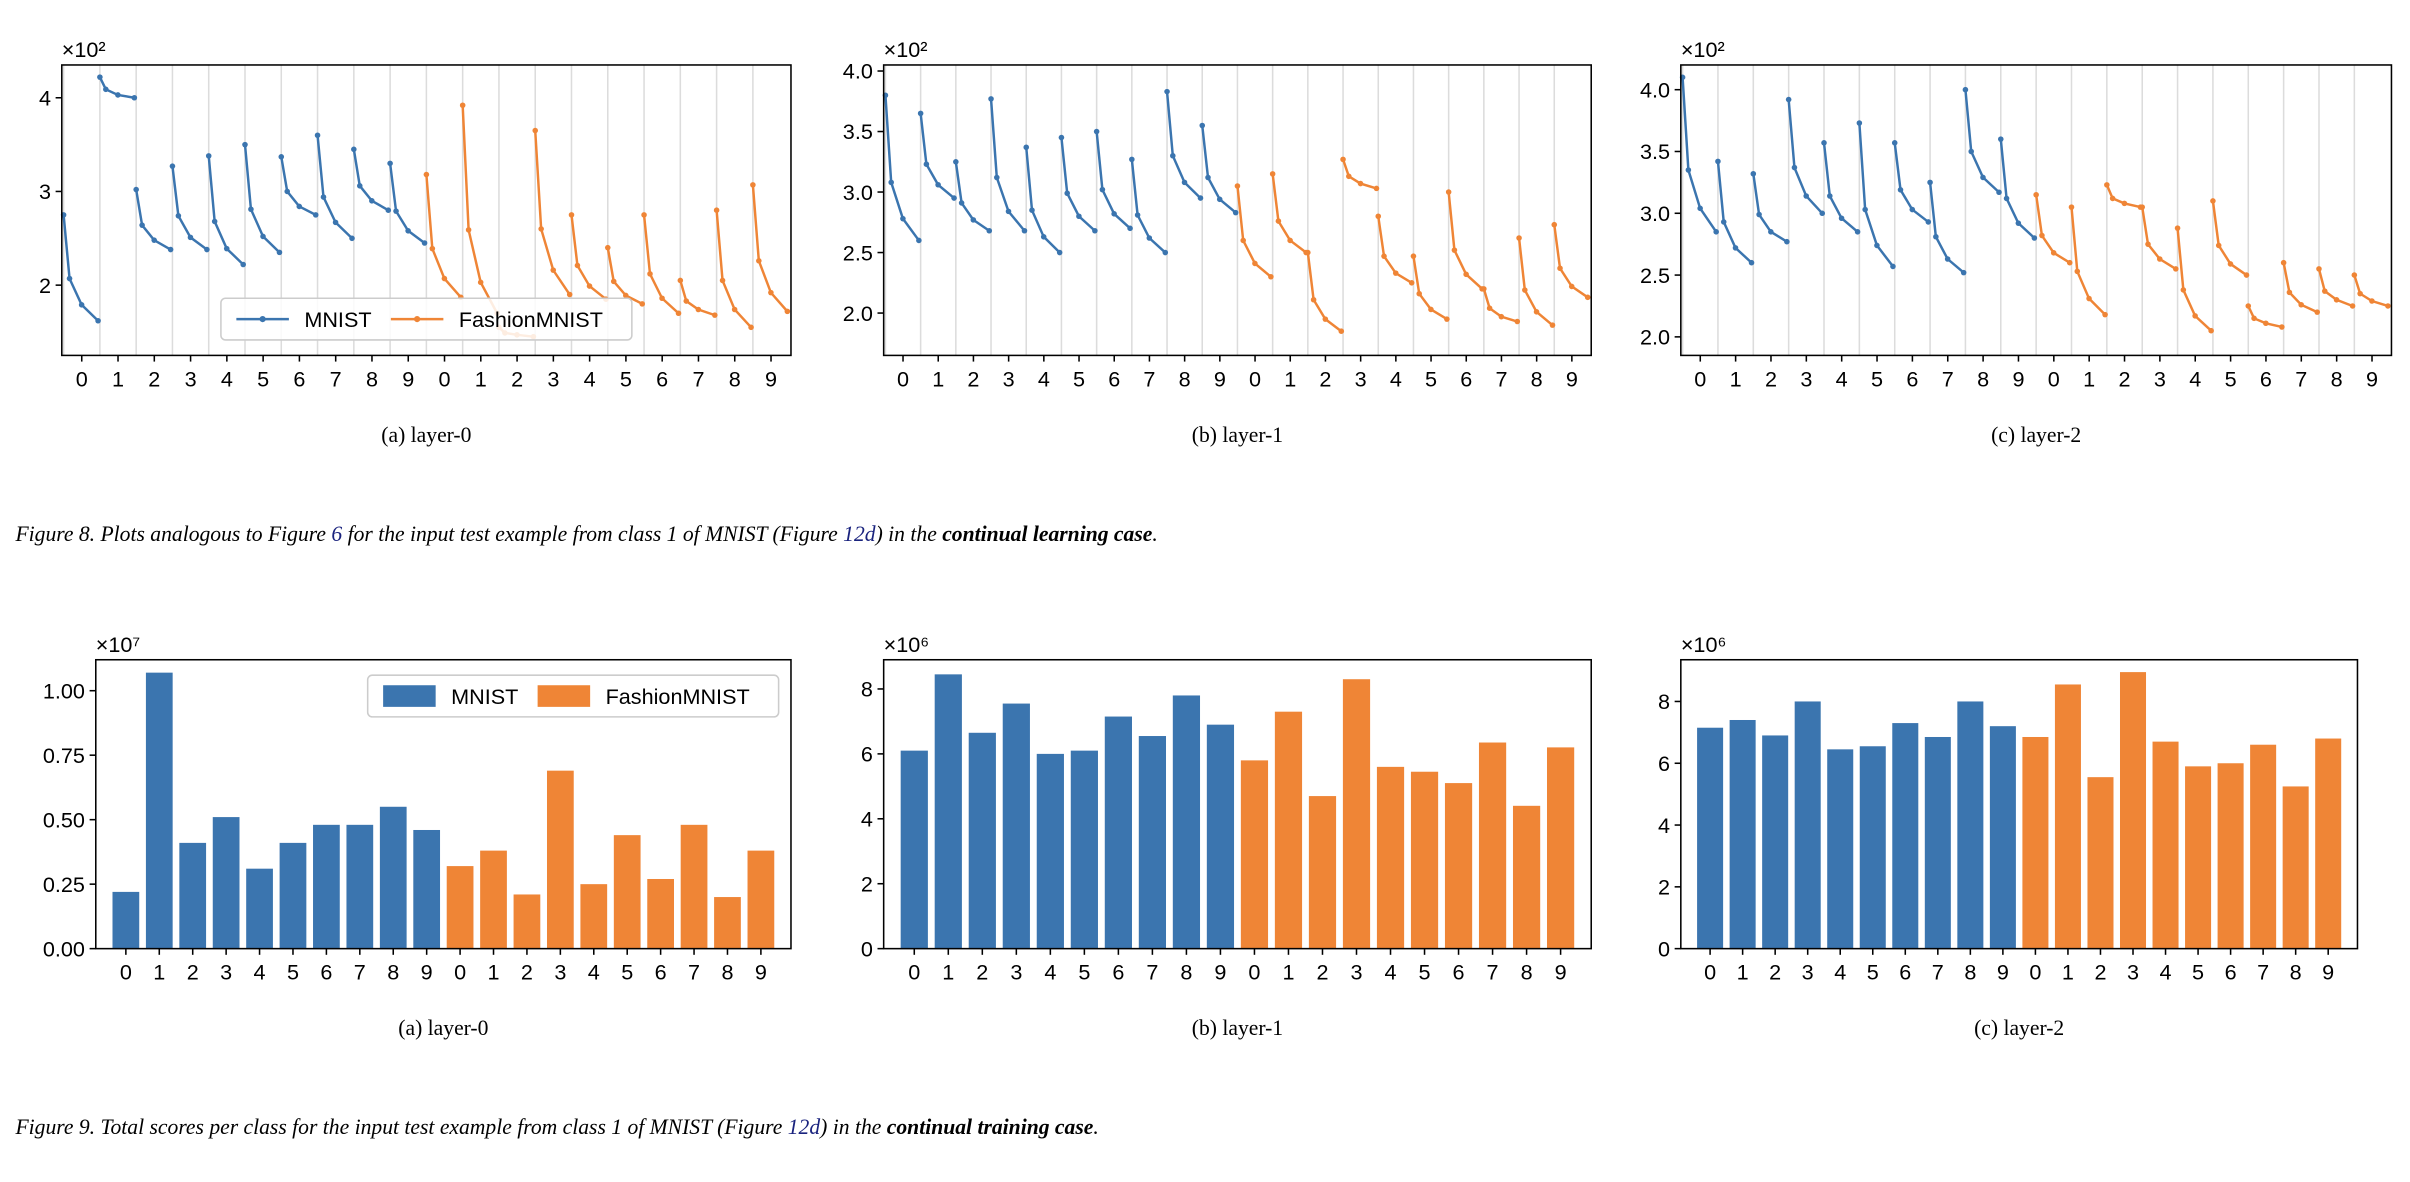 The height and width of the screenshot is (1182, 2410). Describe the element at coordinates (2166, 972) in the screenshot. I see `x-tick-label: 4` at that location.